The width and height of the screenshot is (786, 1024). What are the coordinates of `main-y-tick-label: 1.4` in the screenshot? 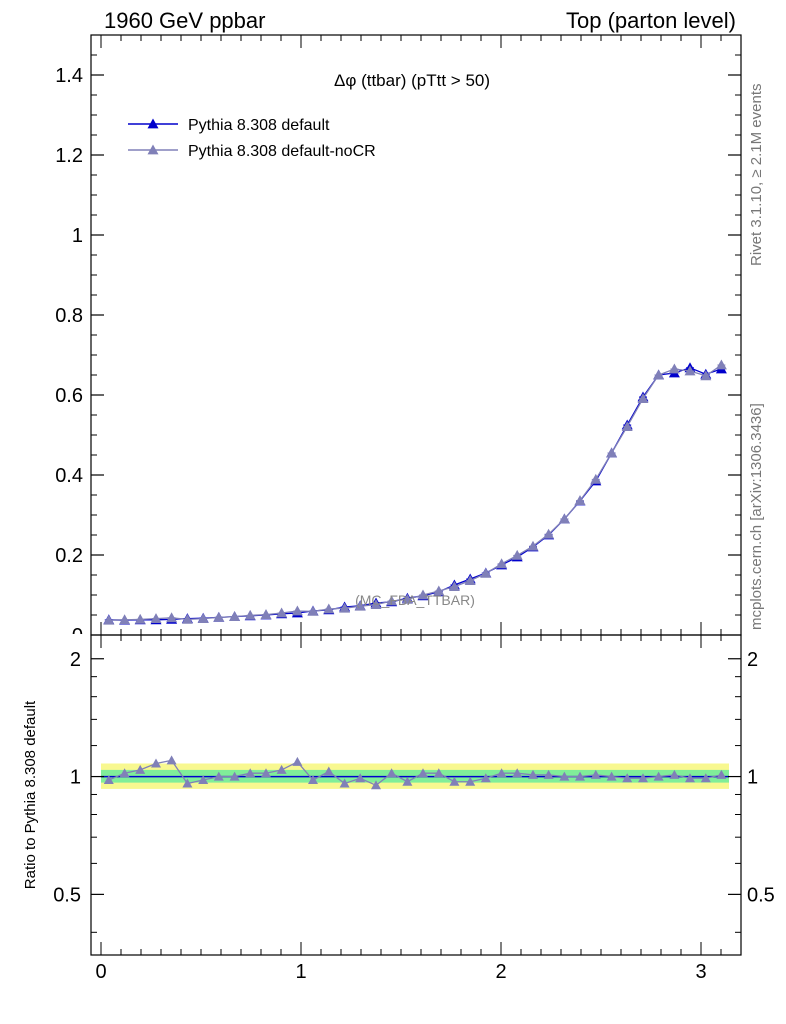 It's located at (69, 76).